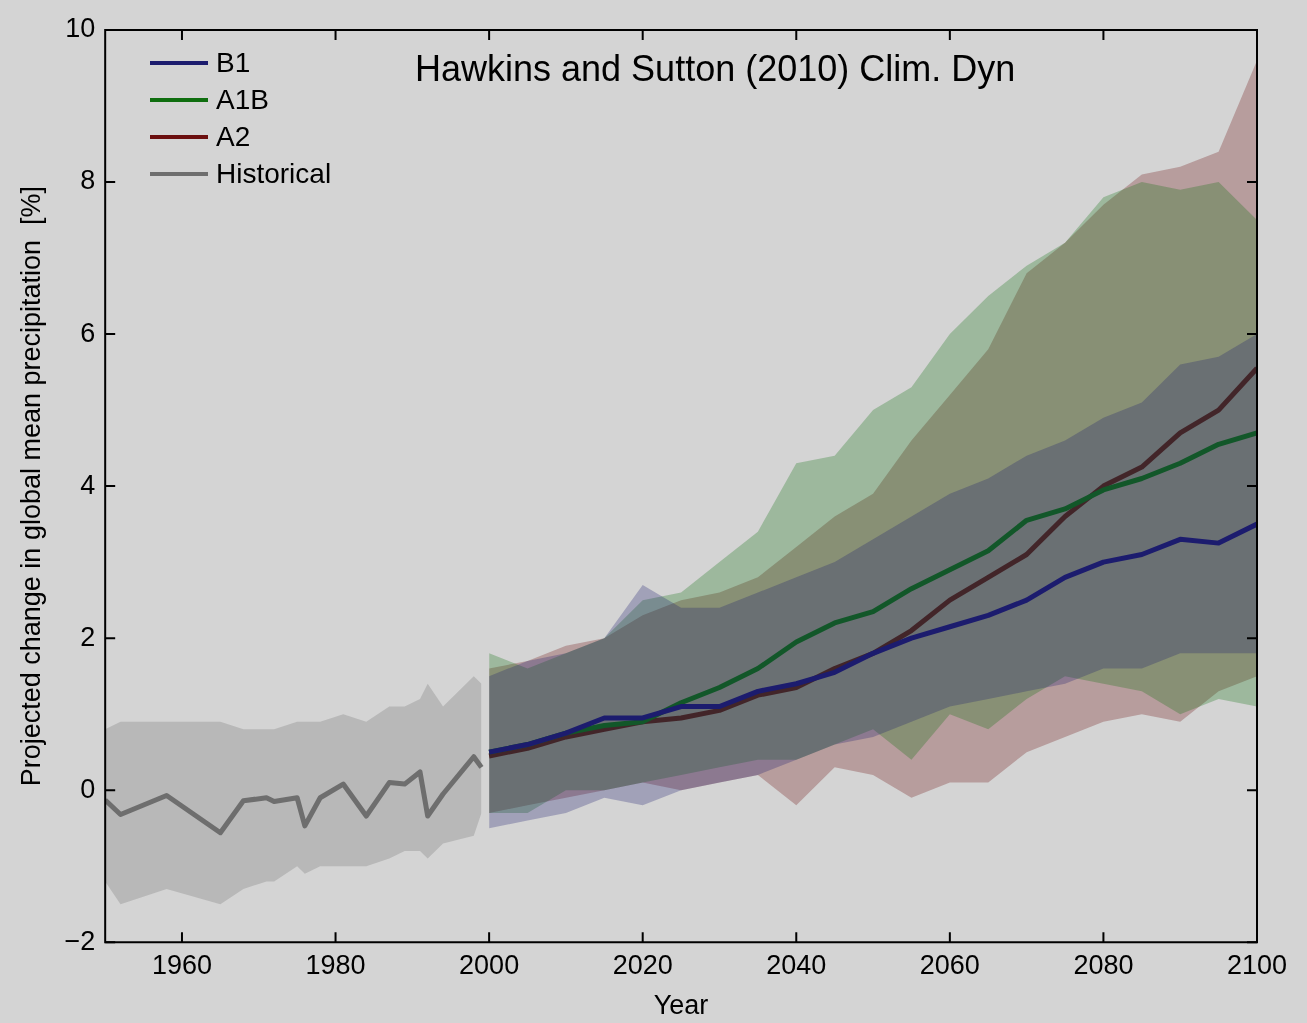  Describe the element at coordinates (88, 180) in the screenshot. I see `y-tick-label: 8` at that location.